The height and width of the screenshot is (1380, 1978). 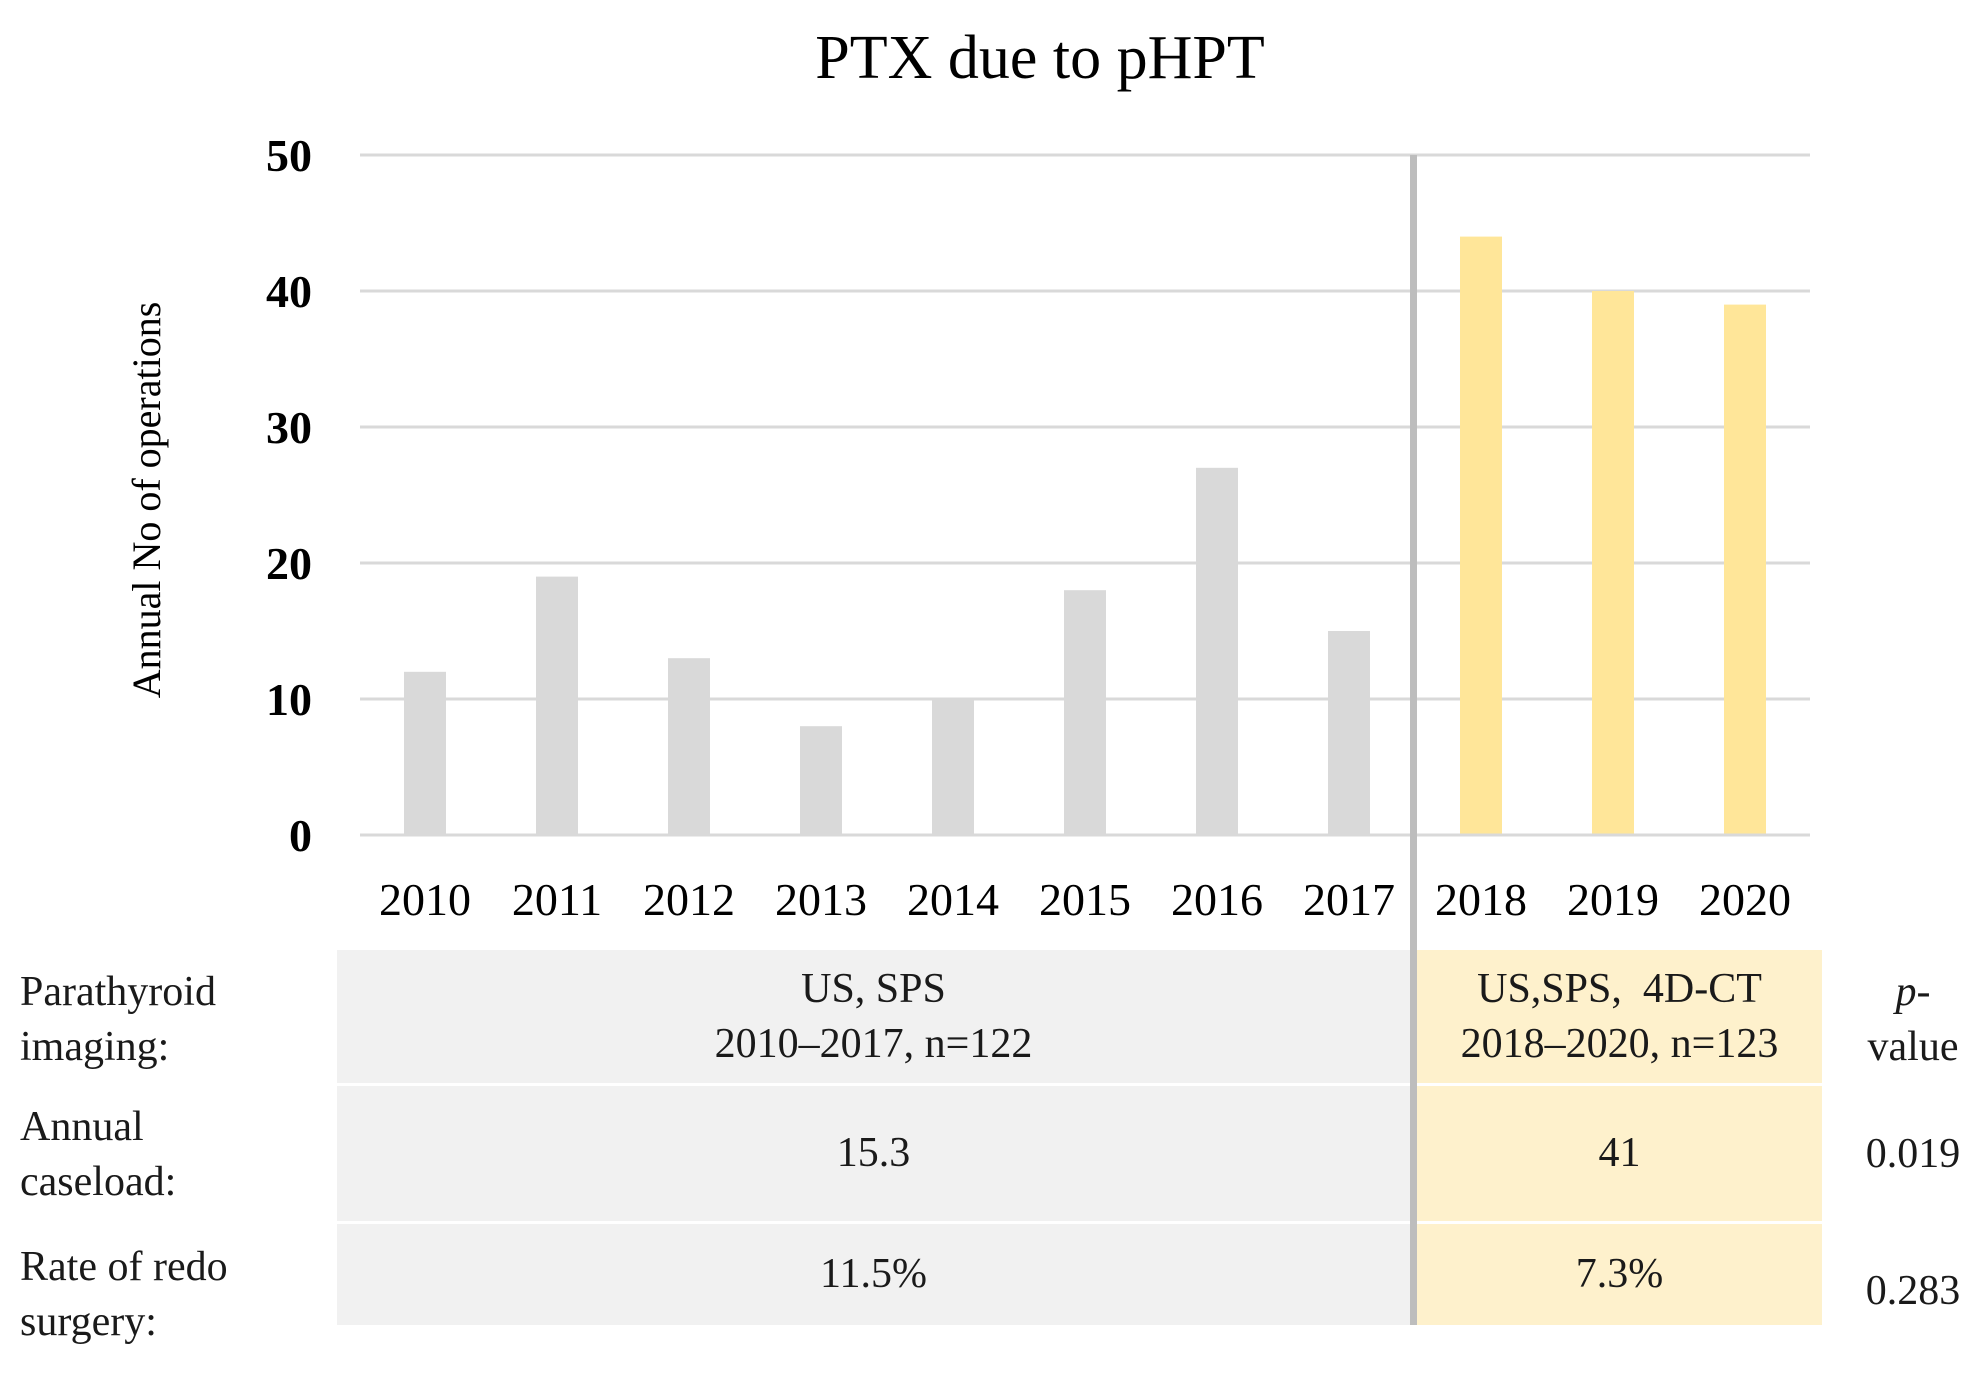 I want to click on y-tick-label: 20, so click(x=289, y=563).